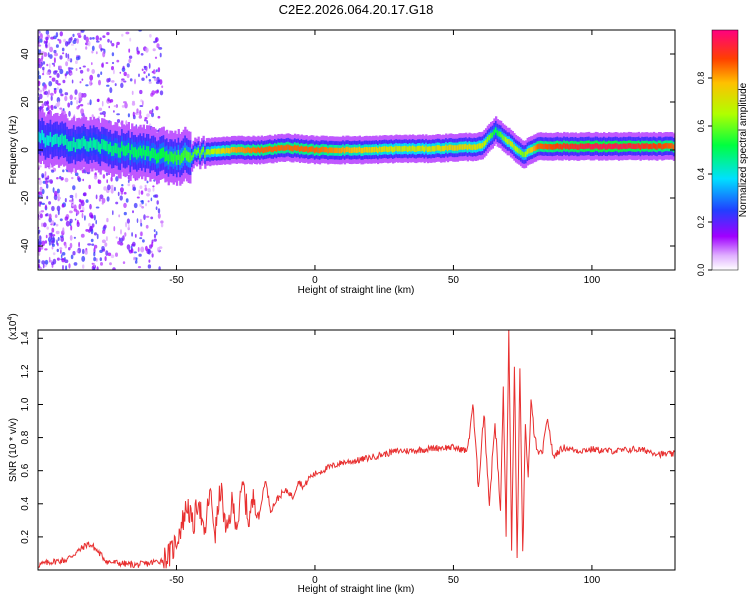  Describe the element at coordinates (743, 149) in the screenshot. I see `colorbar-label: Normalized spectral amplitude` at that location.